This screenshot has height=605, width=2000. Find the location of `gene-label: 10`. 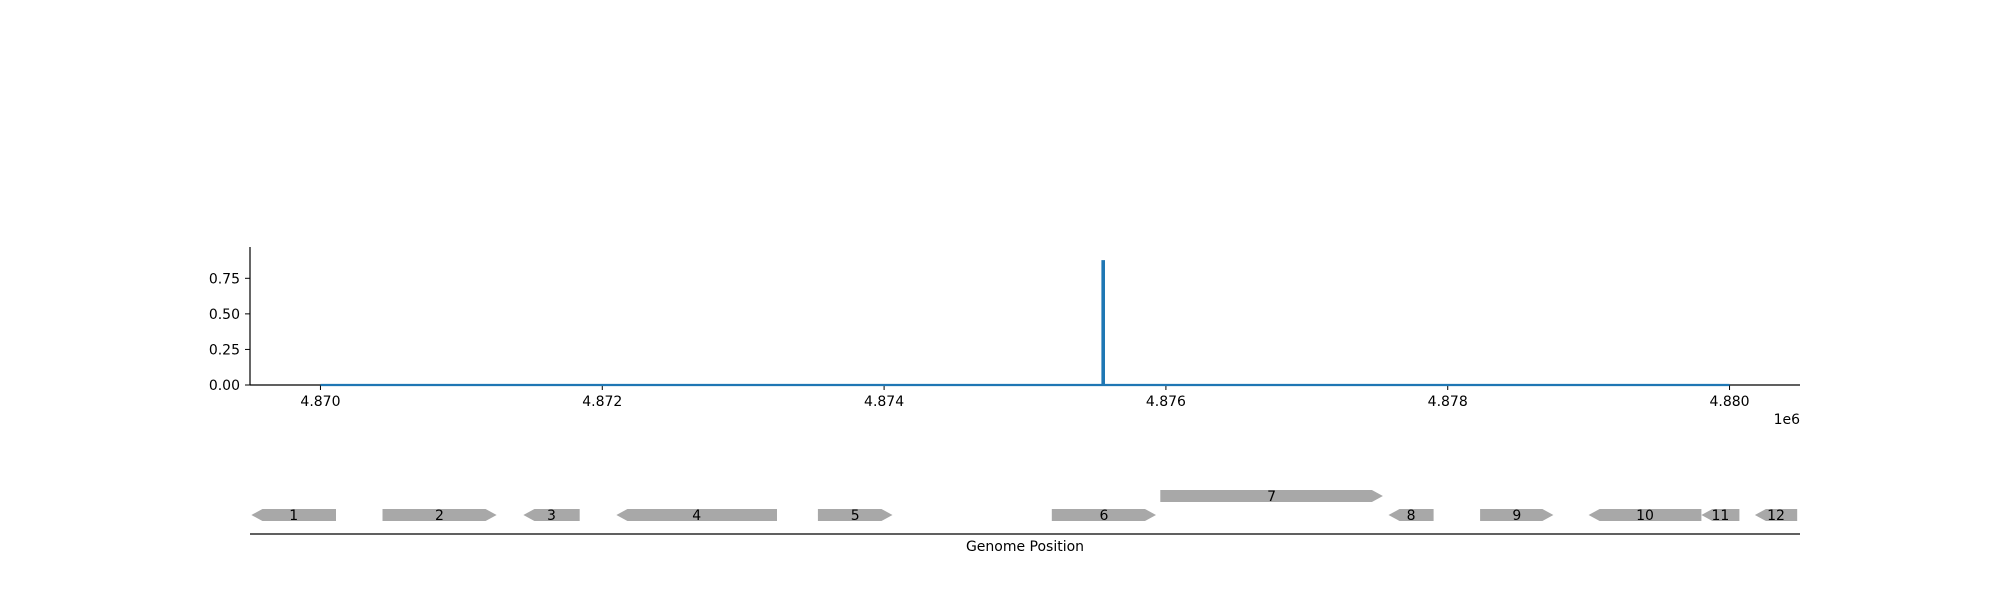

gene-label: 10 is located at coordinates (1645, 516).